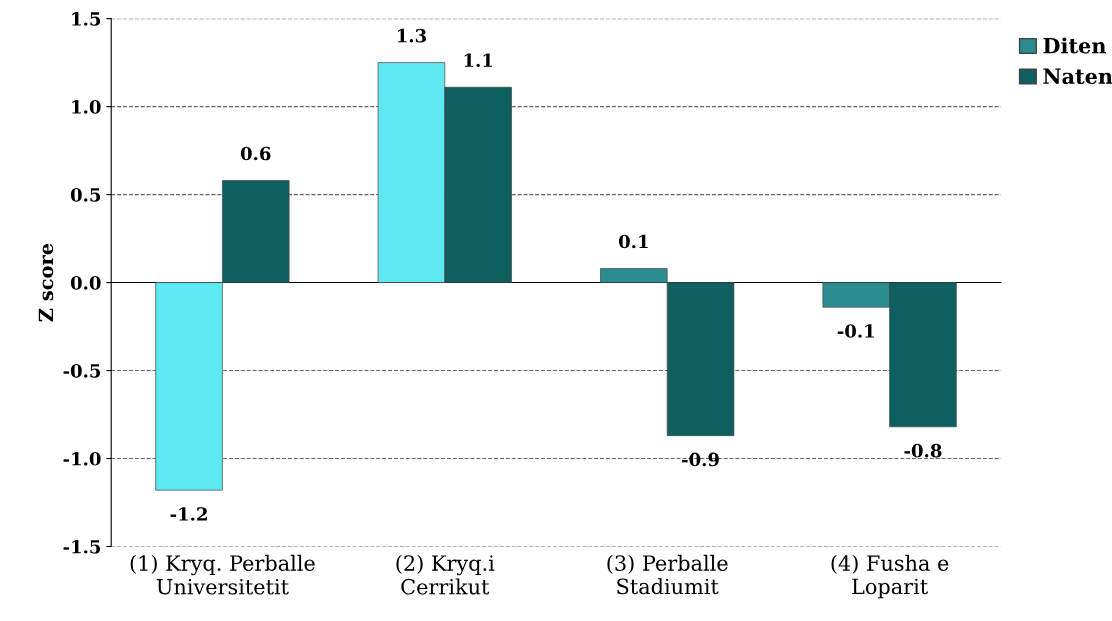 The width and height of the screenshot is (1112, 621). What do you see at coordinates (700, 459) in the screenshot?
I see `data-label: -0.9` at bounding box center [700, 459].